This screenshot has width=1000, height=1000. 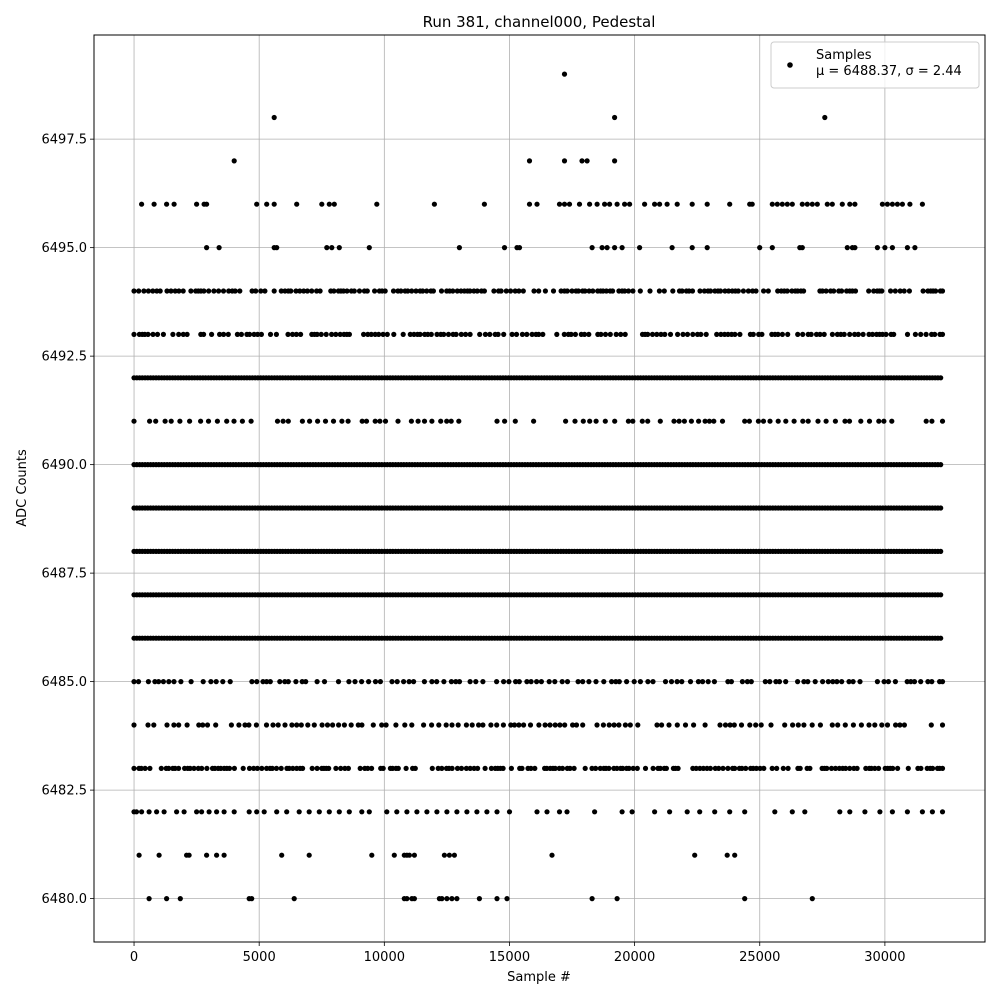 What do you see at coordinates (875, 65) in the screenshot?
I see `legend: Samples μ = 6488.37, σ = 2.44` at bounding box center [875, 65].